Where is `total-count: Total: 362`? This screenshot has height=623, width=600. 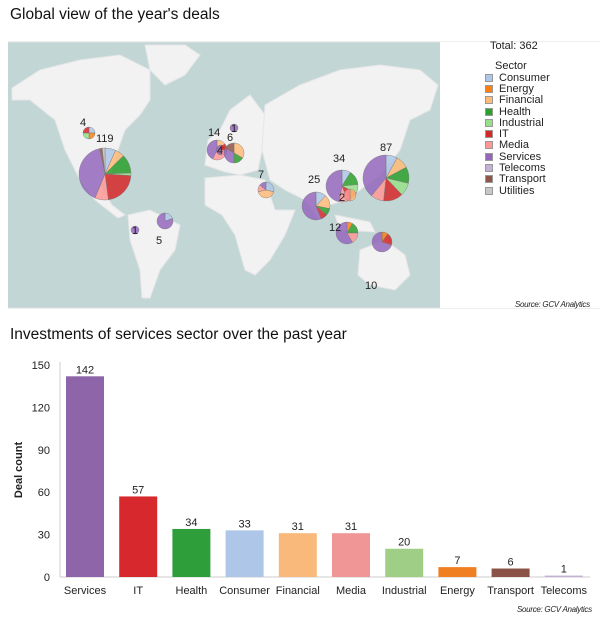
total-count: Total: 362 is located at coordinates (514, 46).